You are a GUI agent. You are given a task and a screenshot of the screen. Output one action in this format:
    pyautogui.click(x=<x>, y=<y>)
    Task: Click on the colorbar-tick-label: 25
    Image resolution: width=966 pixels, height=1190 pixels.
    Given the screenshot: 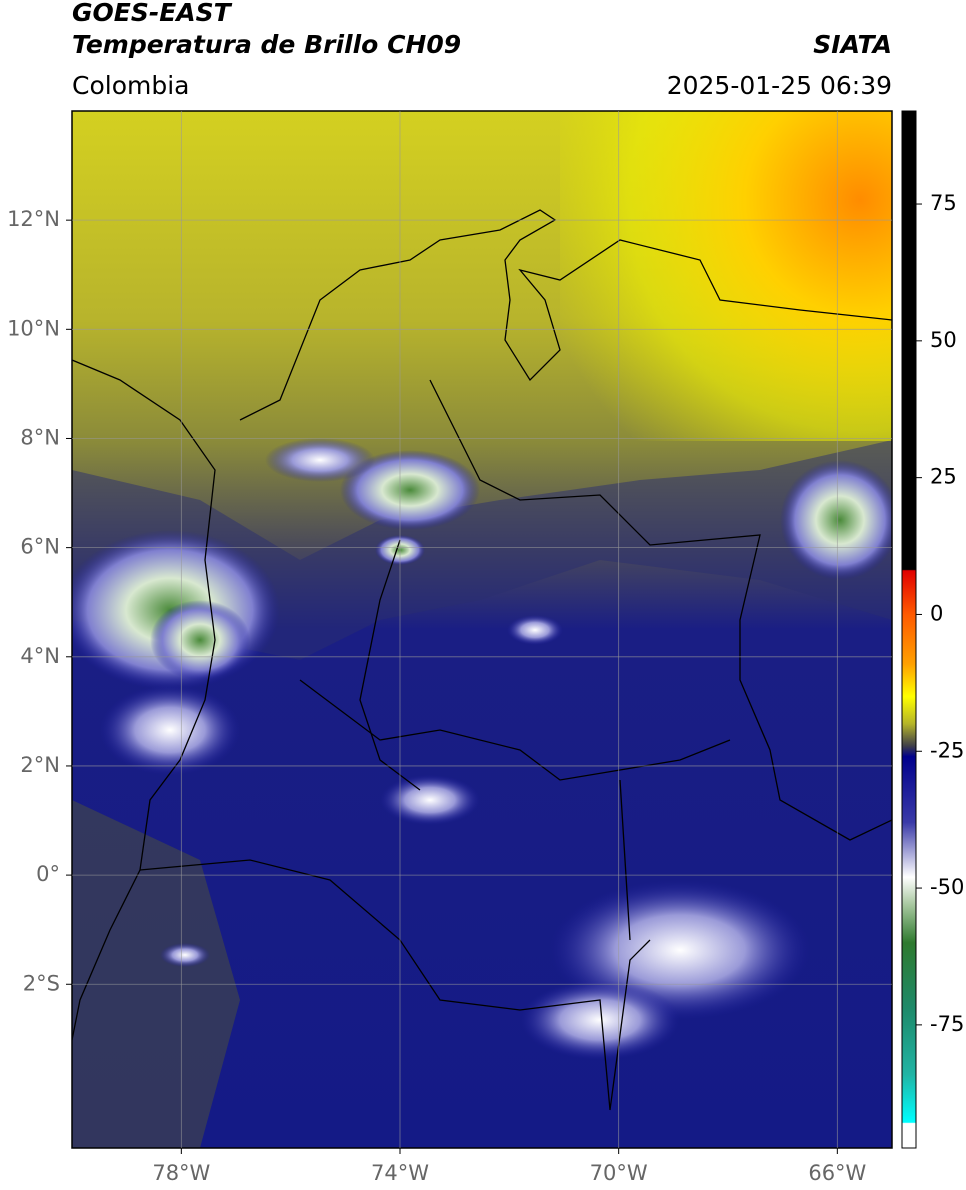 What is the action you would take?
    pyautogui.click(x=943, y=477)
    